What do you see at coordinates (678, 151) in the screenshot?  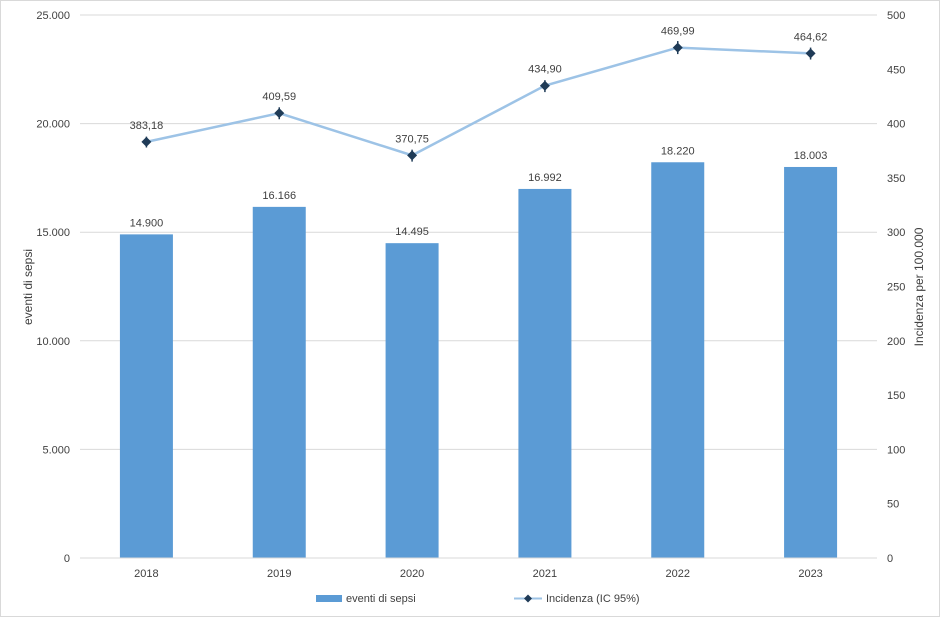 I see `bar-data-label: 18.220` at bounding box center [678, 151].